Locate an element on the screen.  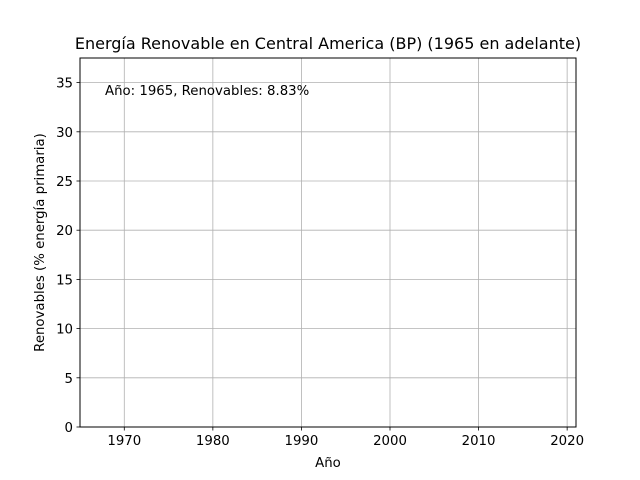
annotation-text: Año: 1965, Renovables: 8.83% is located at coordinates (207, 91).